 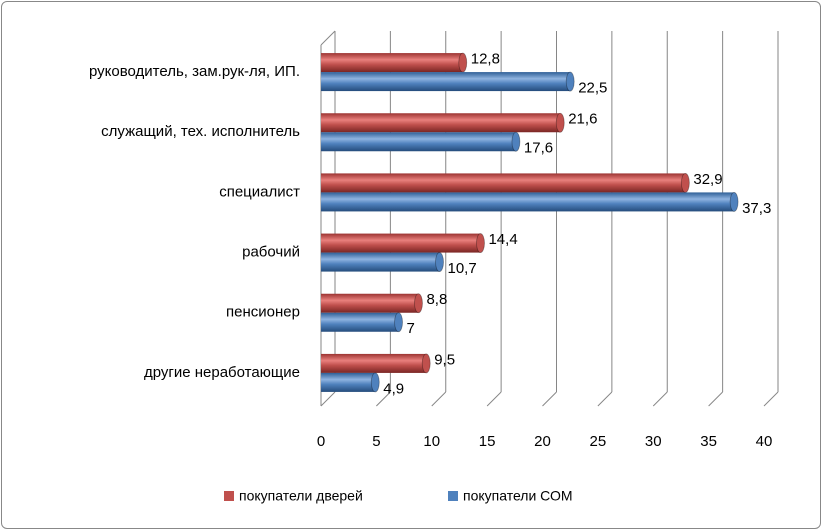 I want to click on category-label: рабочий, so click(x=271, y=252).